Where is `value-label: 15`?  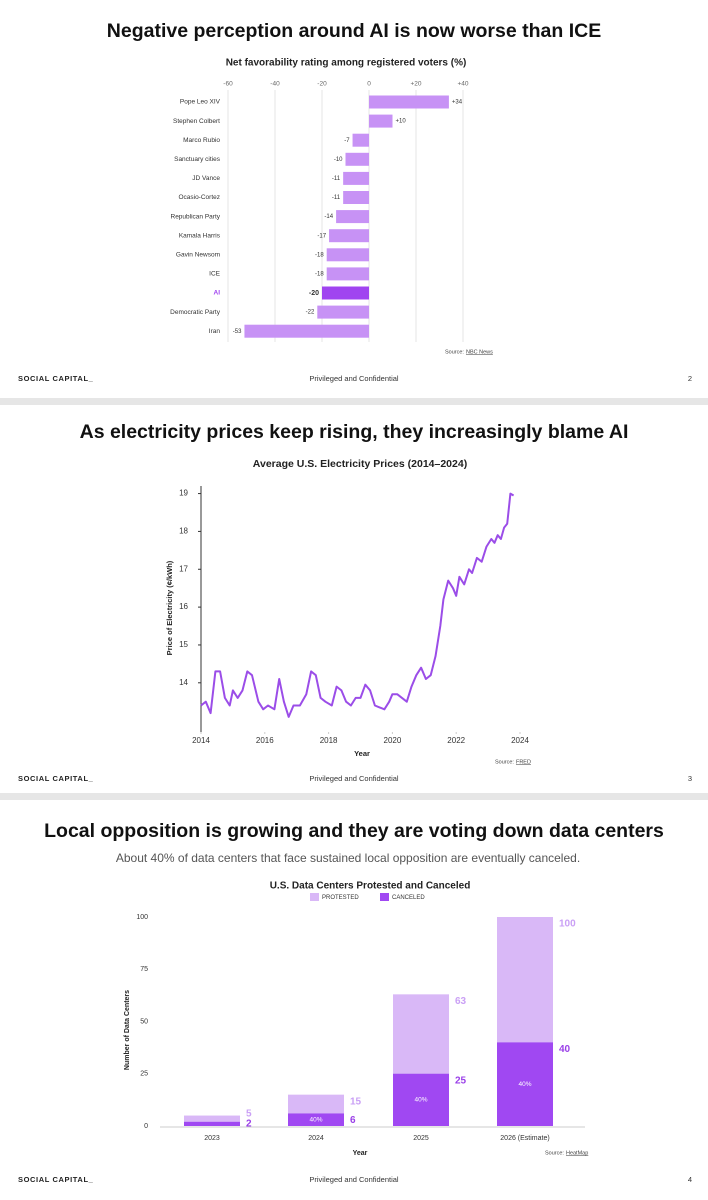 value-label: 15 is located at coordinates (356, 1101).